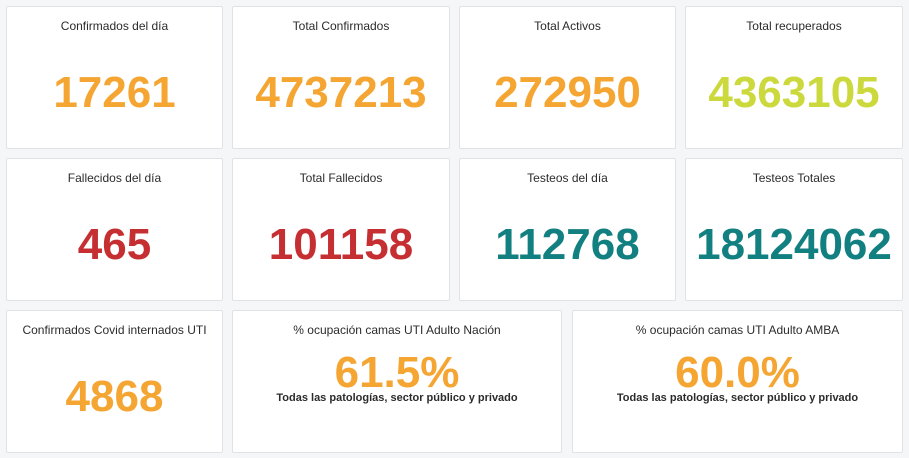 The height and width of the screenshot is (458, 909). I want to click on card-confirmados-dia: Confirmados del día 17261, so click(114, 77).